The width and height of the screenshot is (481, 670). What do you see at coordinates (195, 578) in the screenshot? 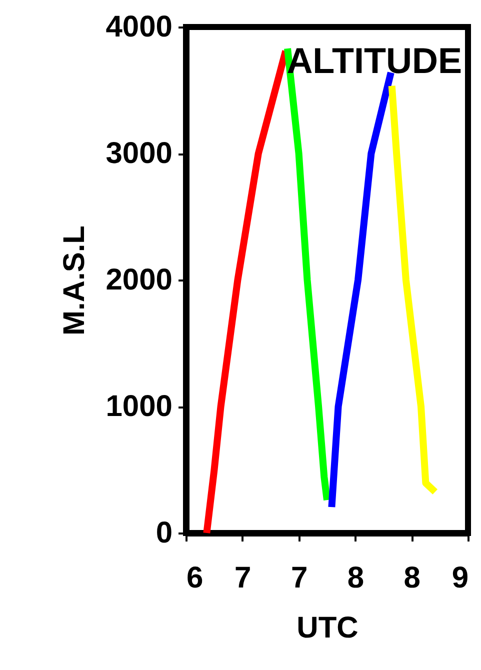
I see `x-tick-label: 6` at bounding box center [195, 578].